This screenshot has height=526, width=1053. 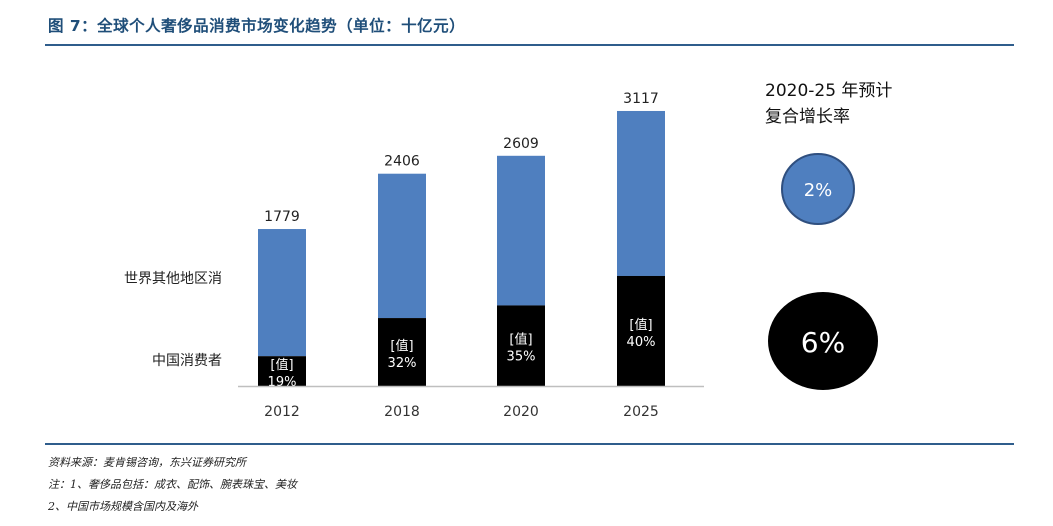 What do you see at coordinates (521, 144) in the screenshot?
I see `bar-total-label: 2609` at bounding box center [521, 144].